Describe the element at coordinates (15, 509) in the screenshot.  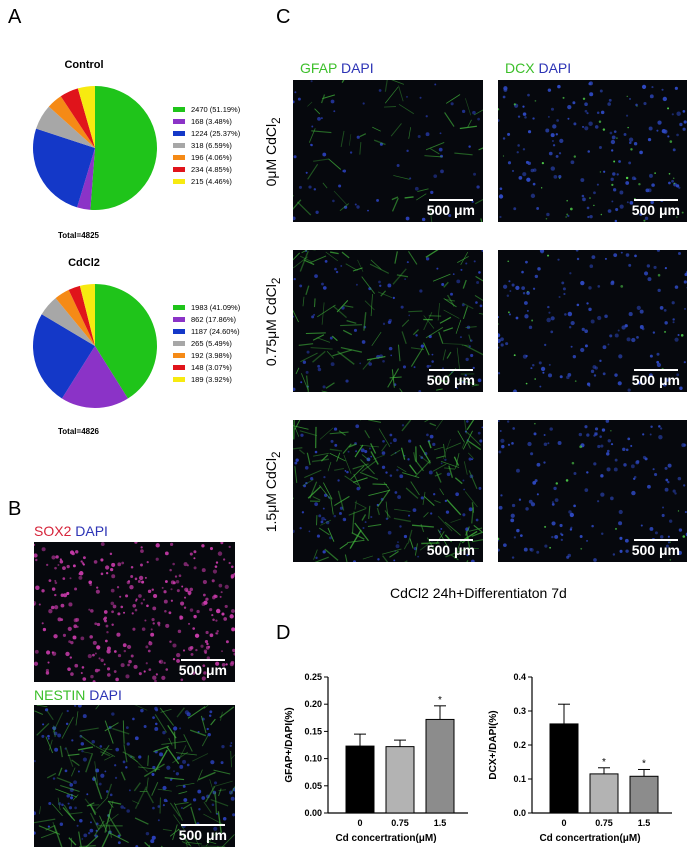
I see `panel-letter-b: B` at that location.